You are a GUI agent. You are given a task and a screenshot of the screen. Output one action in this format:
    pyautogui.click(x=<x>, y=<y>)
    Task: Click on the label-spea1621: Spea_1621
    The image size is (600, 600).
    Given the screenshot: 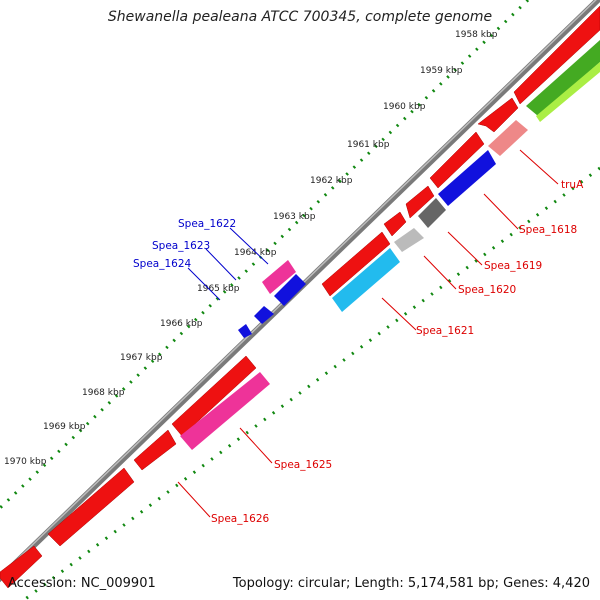 What is the action you would take?
    pyautogui.click(x=445, y=331)
    